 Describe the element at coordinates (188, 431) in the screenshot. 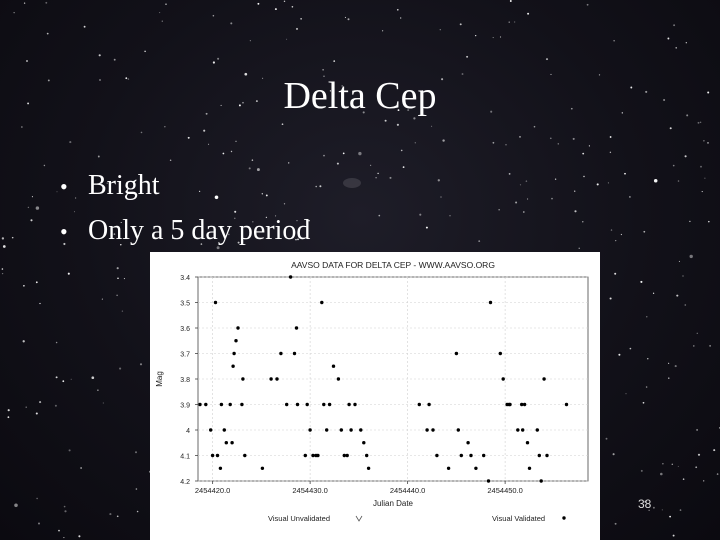

I see `y-tick-label: 4` at that location.